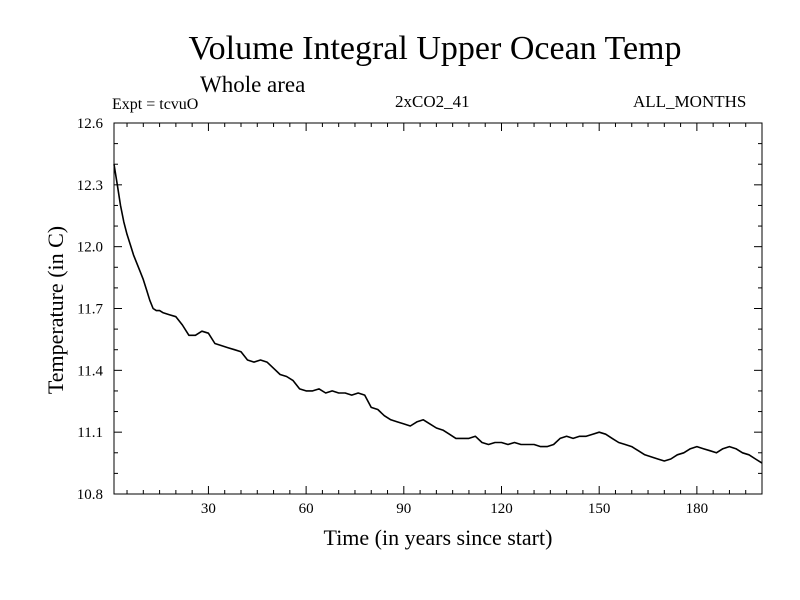 The width and height of the screenshot is (800, 600). I want to click on x-axis-label: Time (in years since start), so click(438, 537).